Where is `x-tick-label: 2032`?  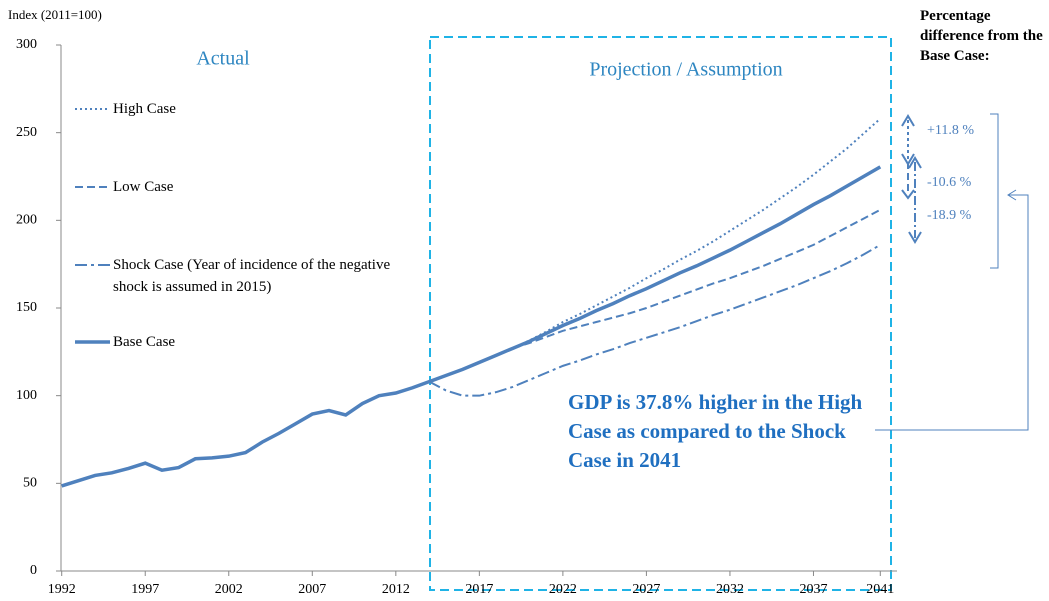 x-tick-label: 2032 is located at coordinates (730, 589).